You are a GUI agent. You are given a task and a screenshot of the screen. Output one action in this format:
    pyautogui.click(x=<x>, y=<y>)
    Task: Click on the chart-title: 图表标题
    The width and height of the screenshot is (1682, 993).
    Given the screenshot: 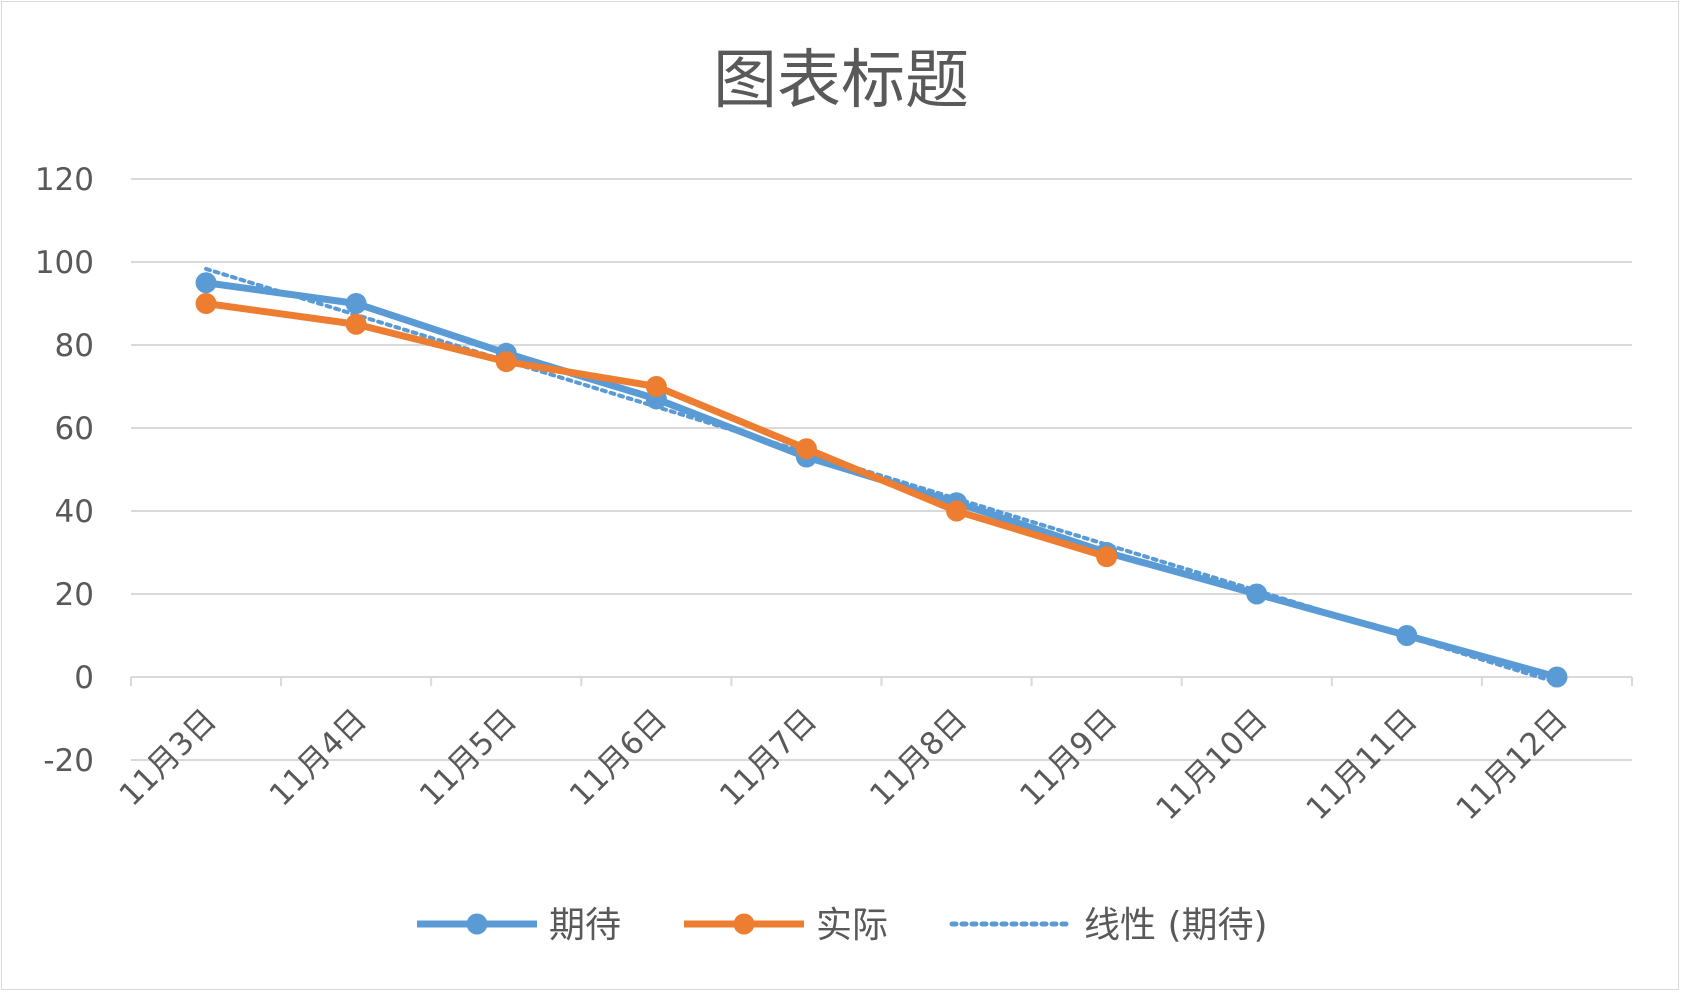 What is the action you would take?
    pyautogui.click(x=841, y=81)
    